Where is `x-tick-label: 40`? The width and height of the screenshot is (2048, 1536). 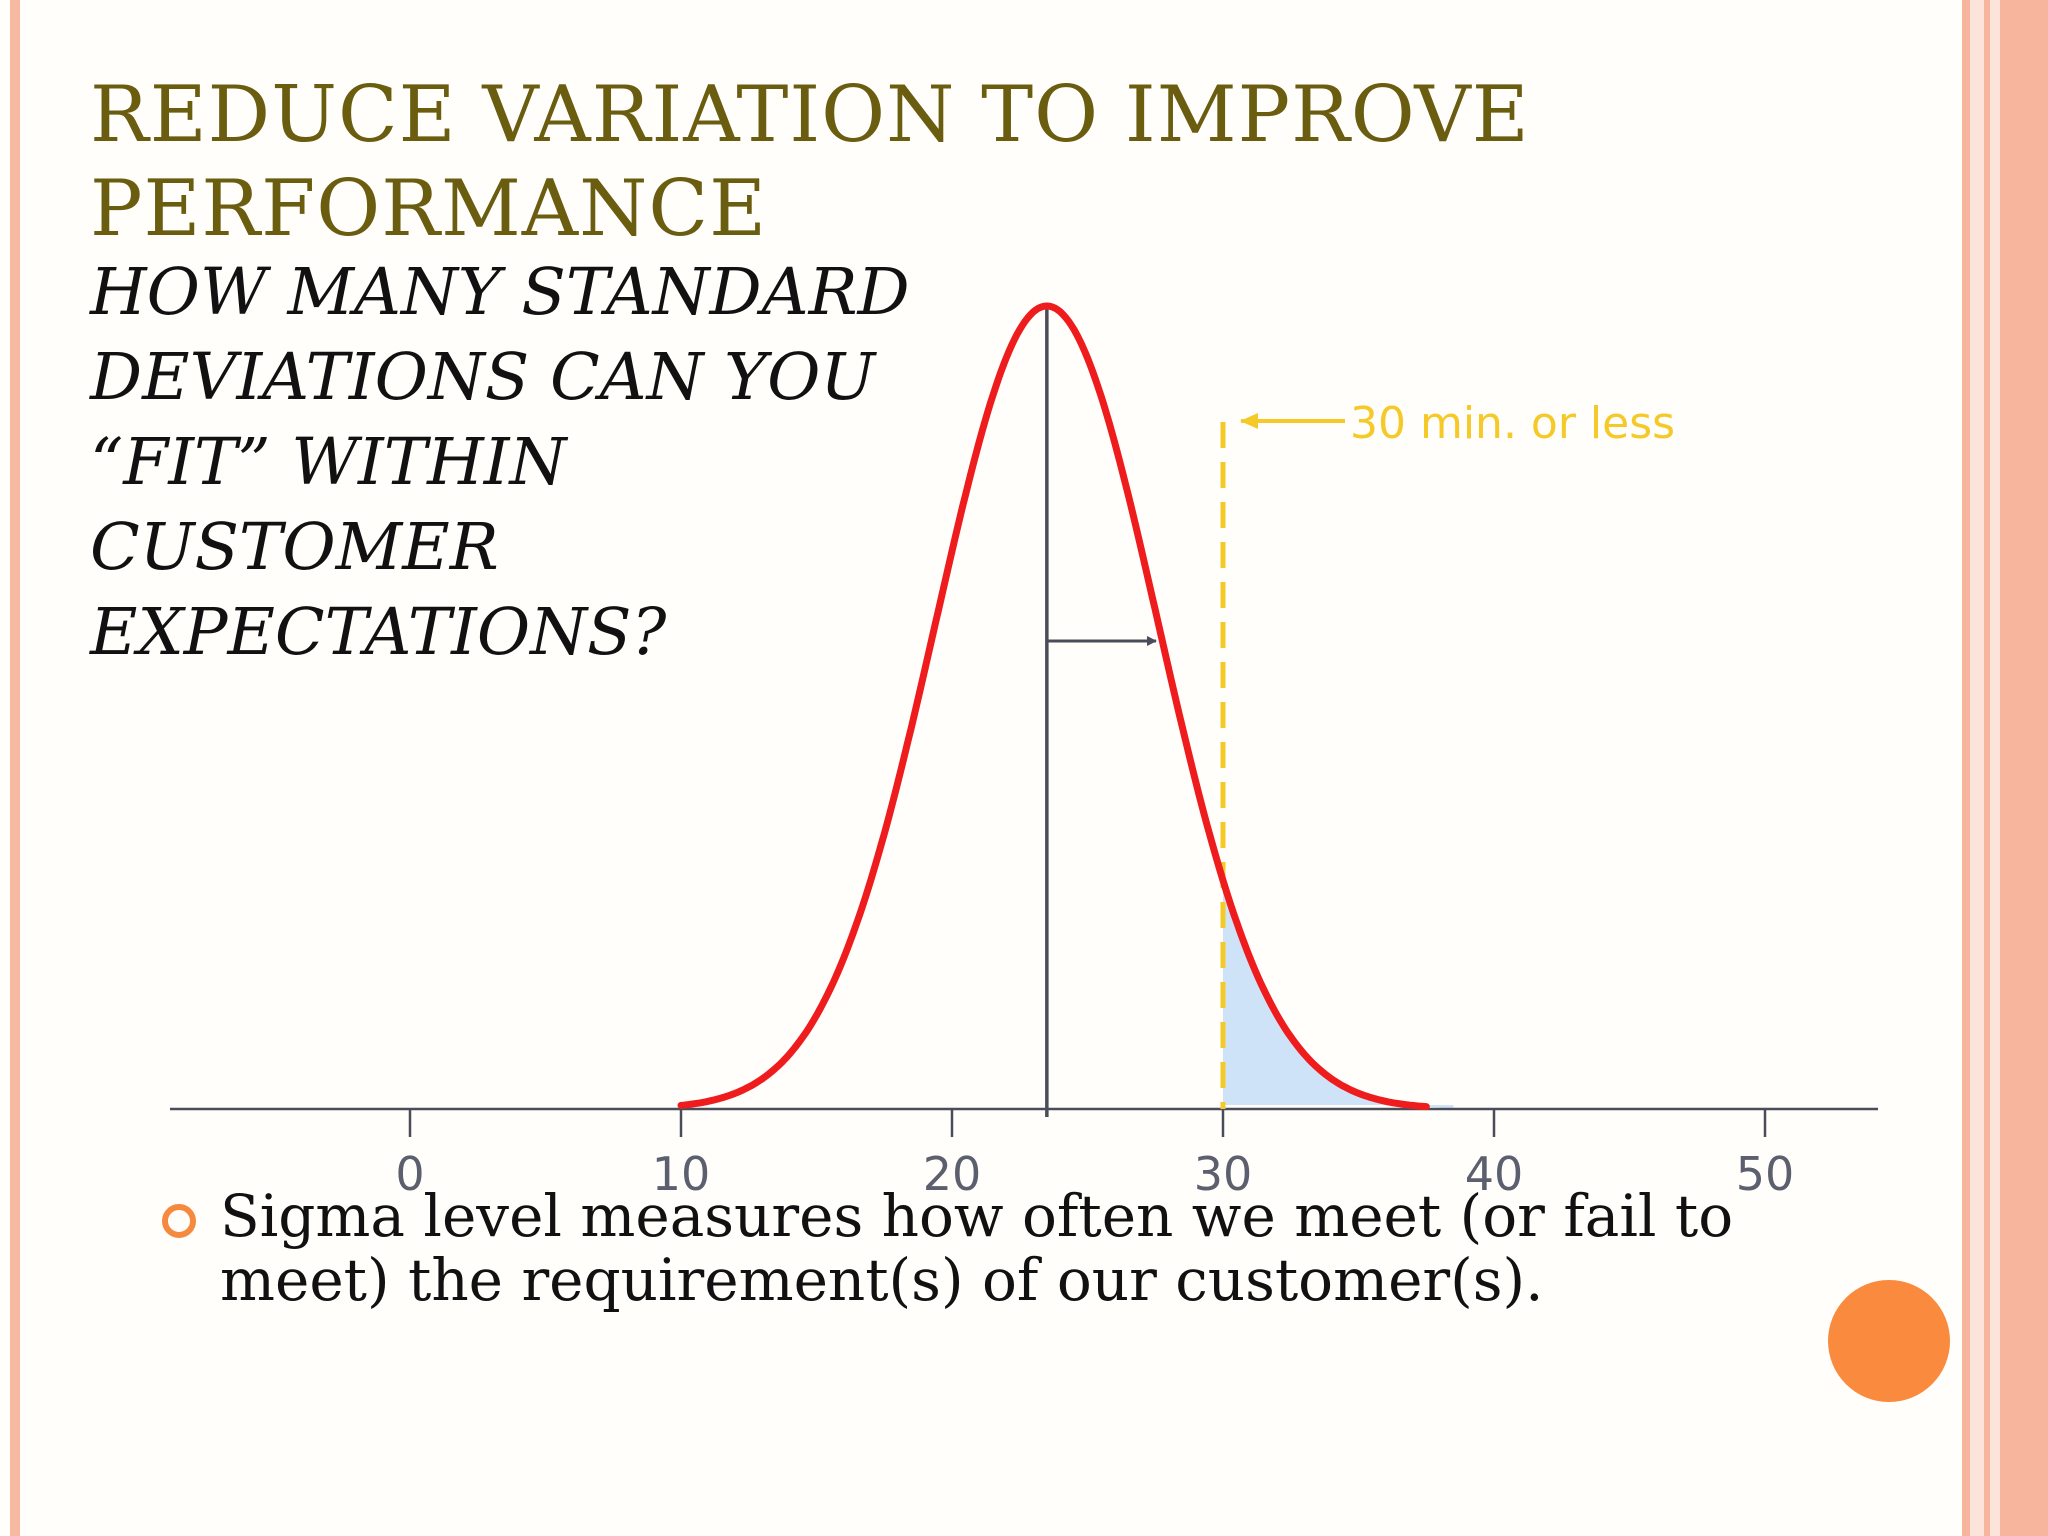
x-tick-label: 40 is located at coordinates (1494, 1174).